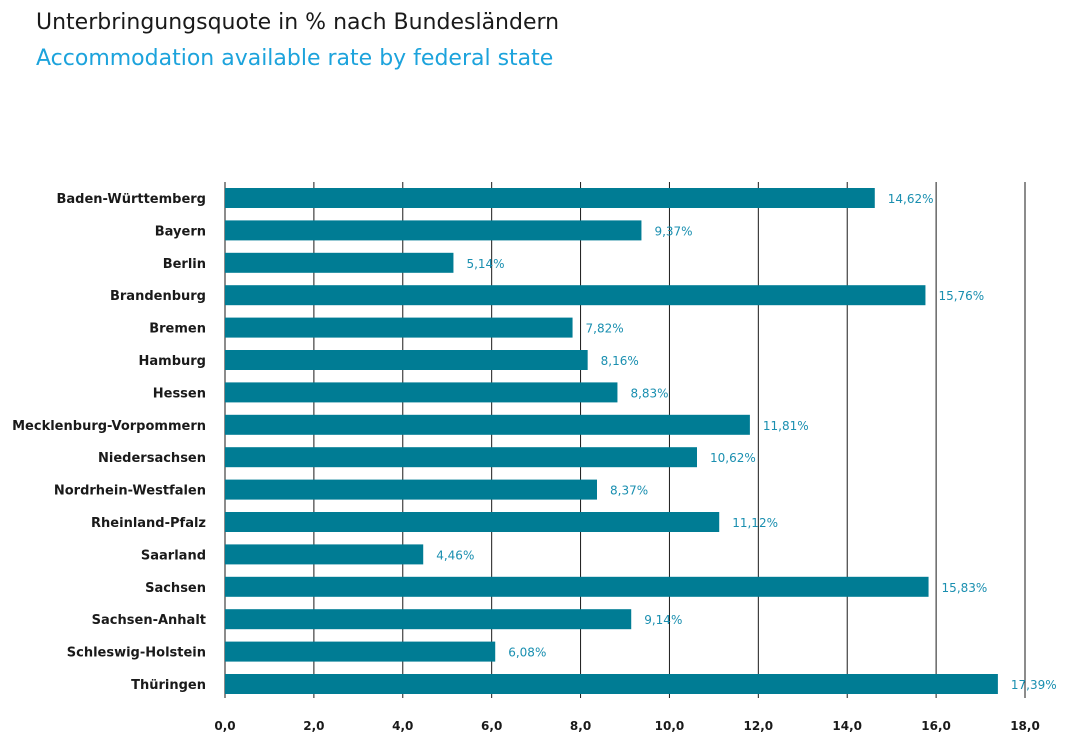 This screenshot has width=1080, height=747. Describe the element at coordinates (148, 523) in the screenshot. I see `category-label: Rheinland-Pfalz` at that location.